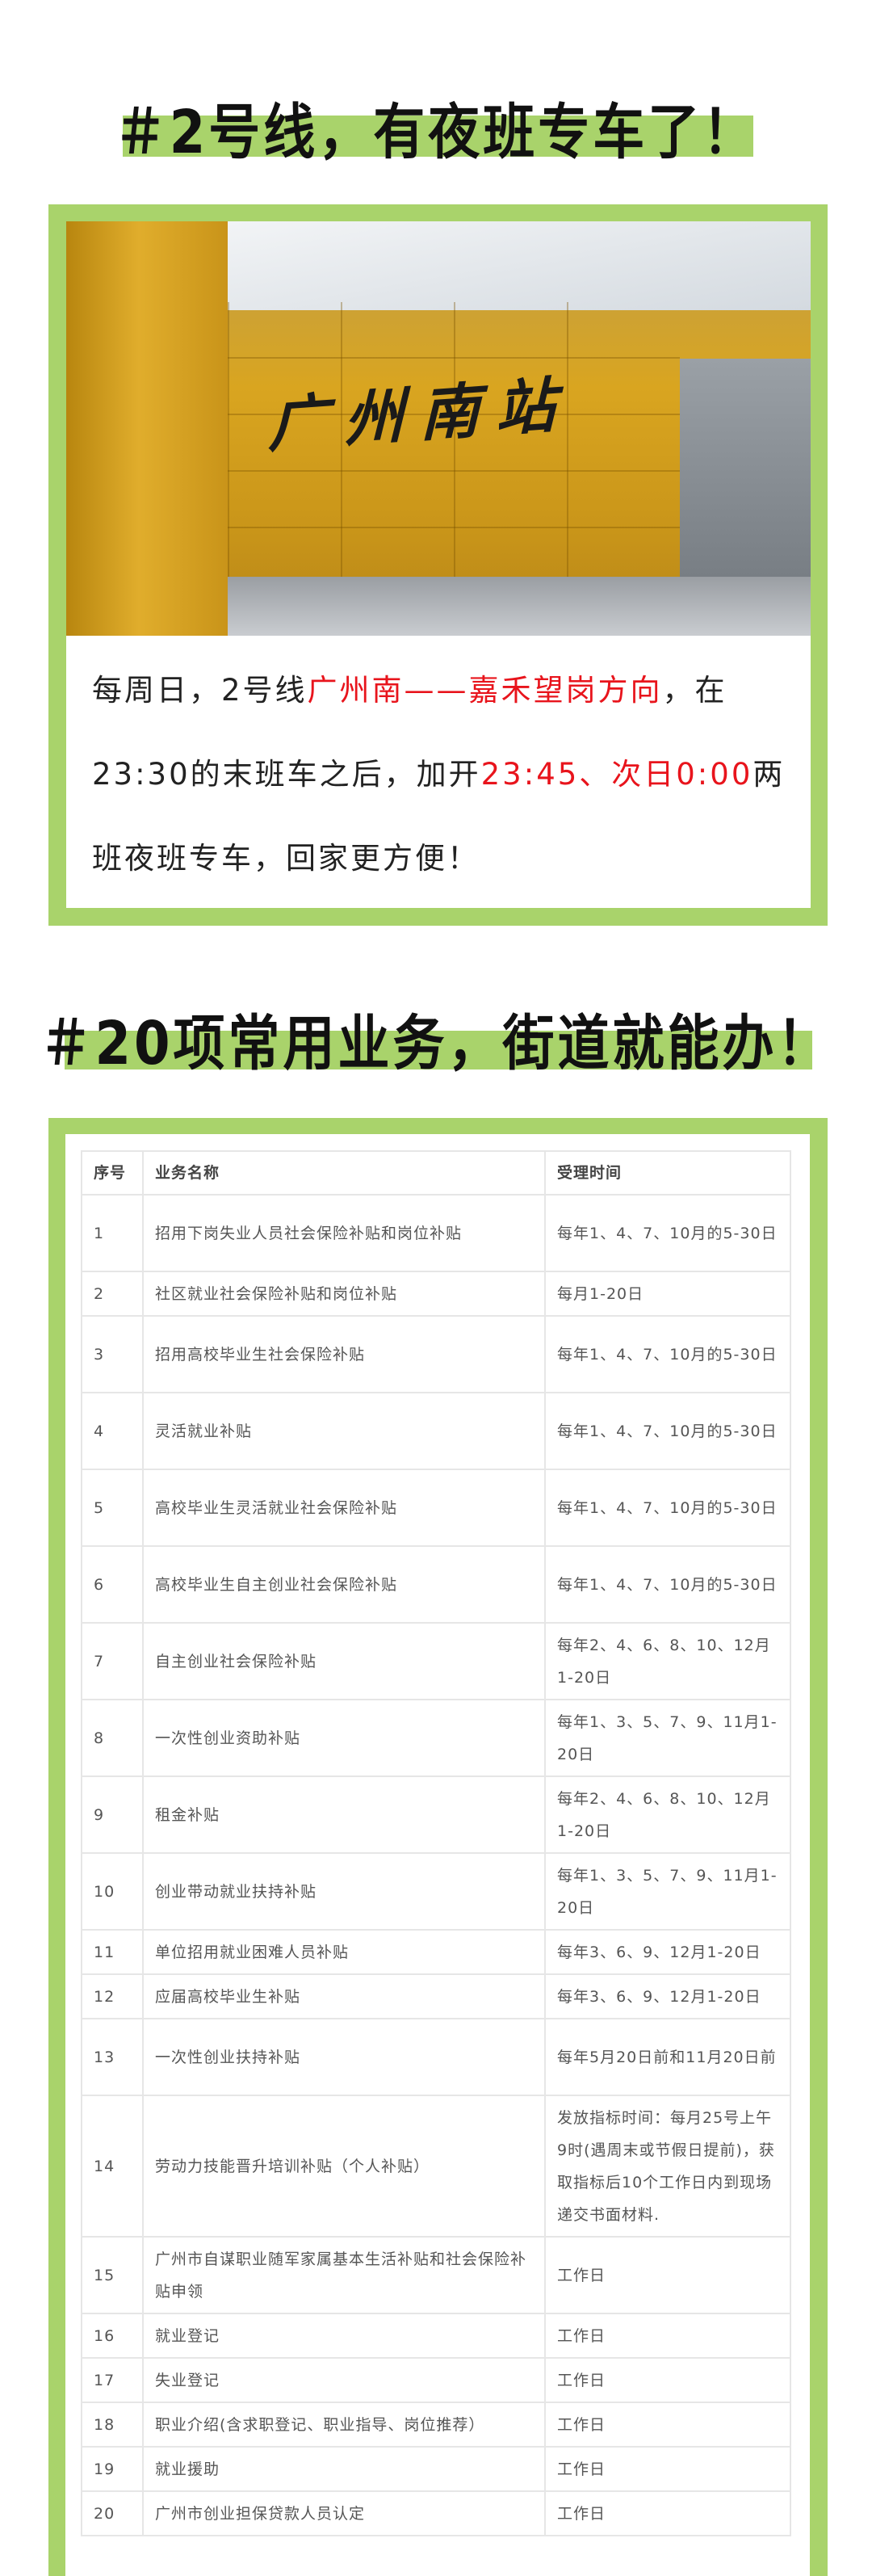  I want to click on cell-service-name: 高校毕业生自主创业社会保险补贴, so click(344, 1585).